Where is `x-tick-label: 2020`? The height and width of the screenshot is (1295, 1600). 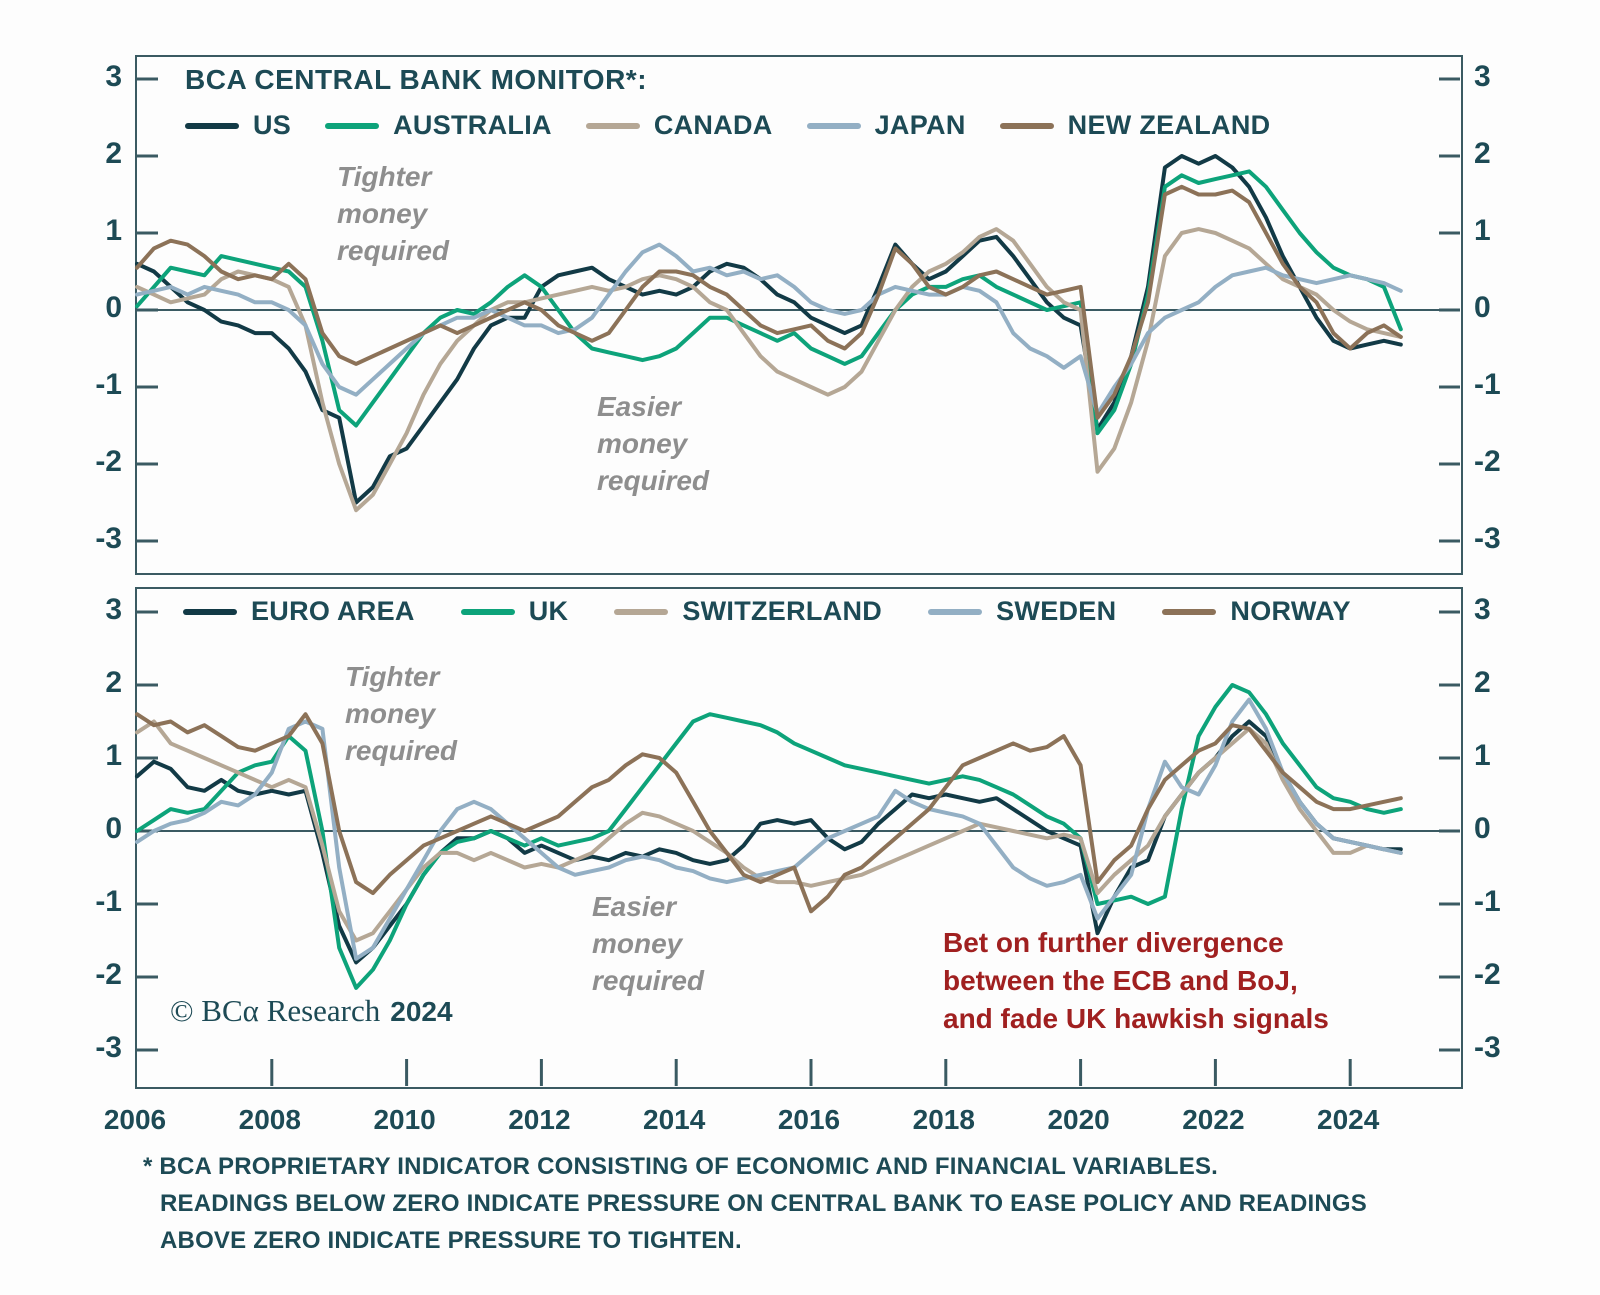 x-tick-label: 2020 is located at coordinates (1078, 1119).